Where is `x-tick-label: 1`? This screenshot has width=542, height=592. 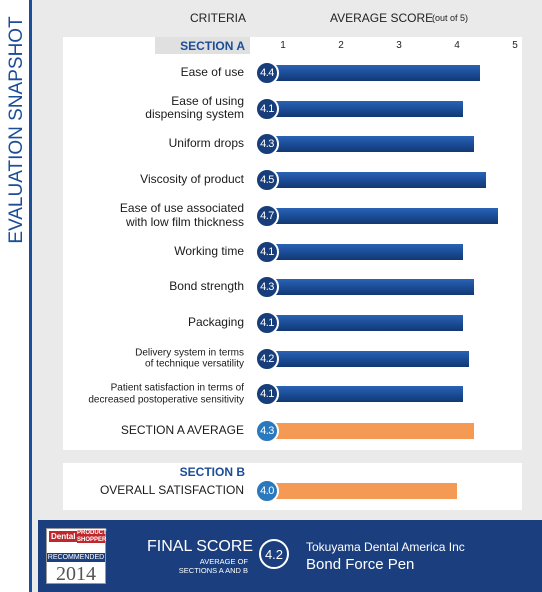 x-tick-label: 1 is located at coordinates (283, 45).